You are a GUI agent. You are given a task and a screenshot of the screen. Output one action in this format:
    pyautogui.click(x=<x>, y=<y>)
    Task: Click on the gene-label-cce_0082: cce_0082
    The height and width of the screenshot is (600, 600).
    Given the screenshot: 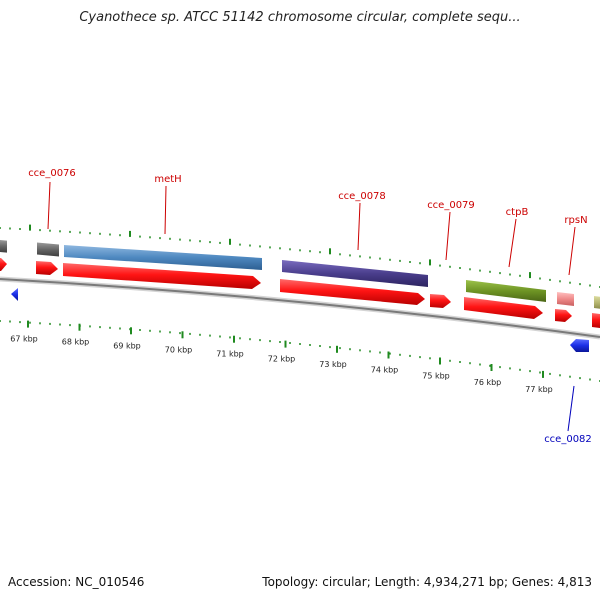 What is the action you would take?
    pyautogui.click(x=568, y=439)
    